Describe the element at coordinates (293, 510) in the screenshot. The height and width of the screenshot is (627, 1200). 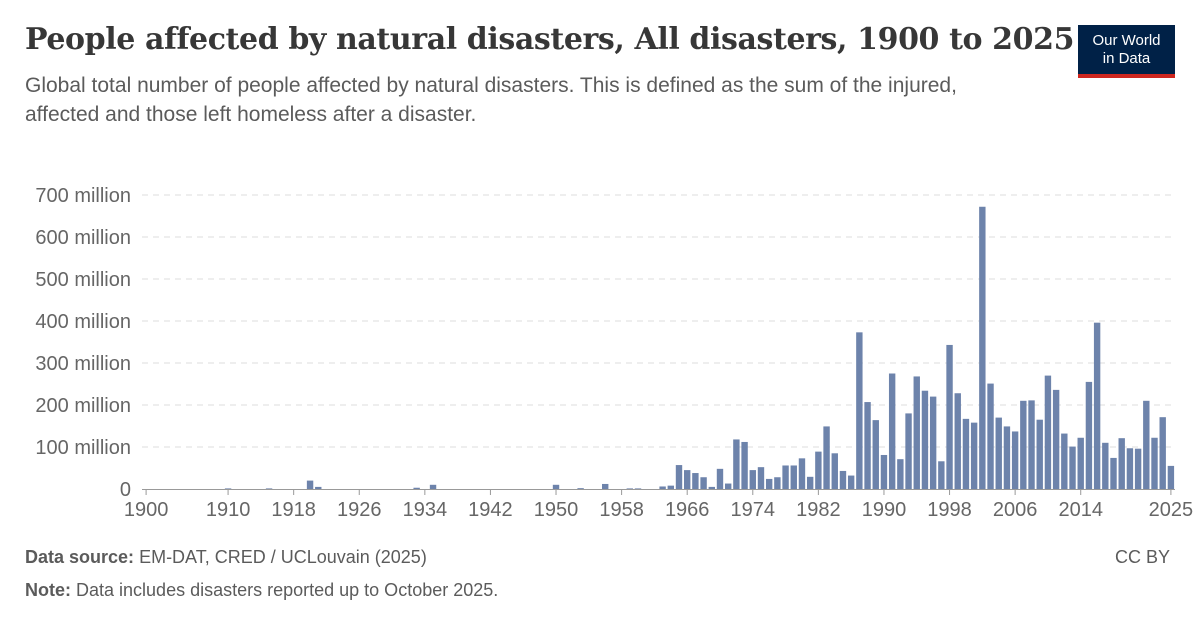
I see `x-tick-label: 1918` at that location.